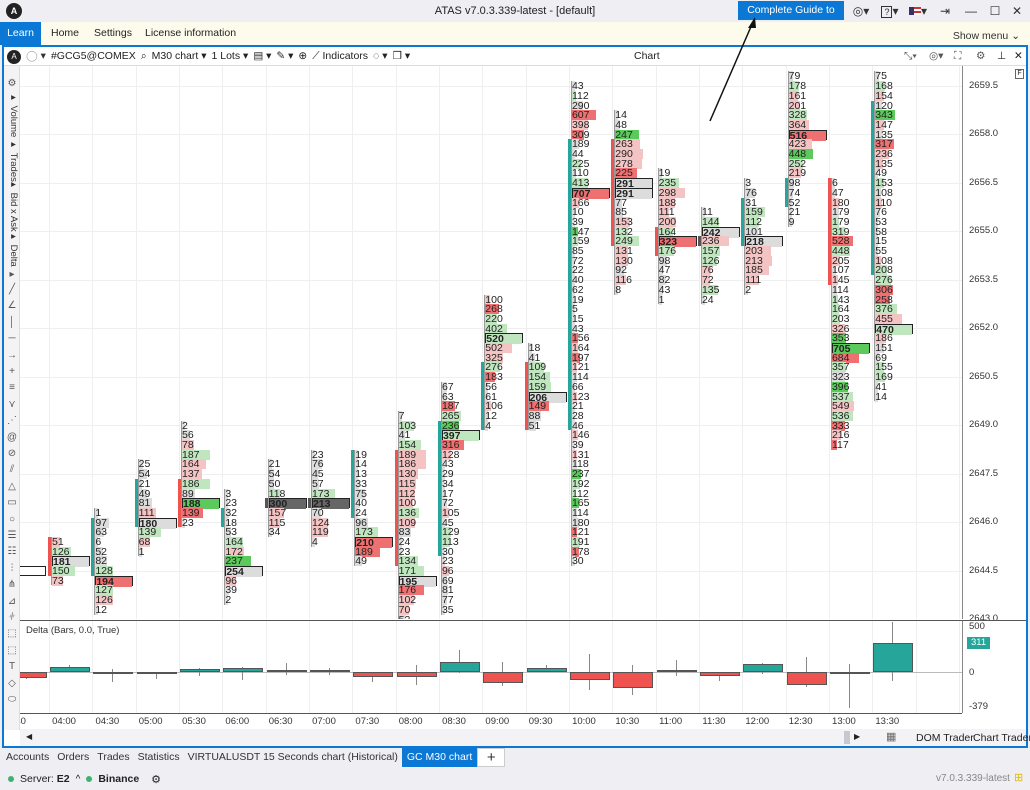  I want to click on footprint-cell: 54, so click(283, 474).